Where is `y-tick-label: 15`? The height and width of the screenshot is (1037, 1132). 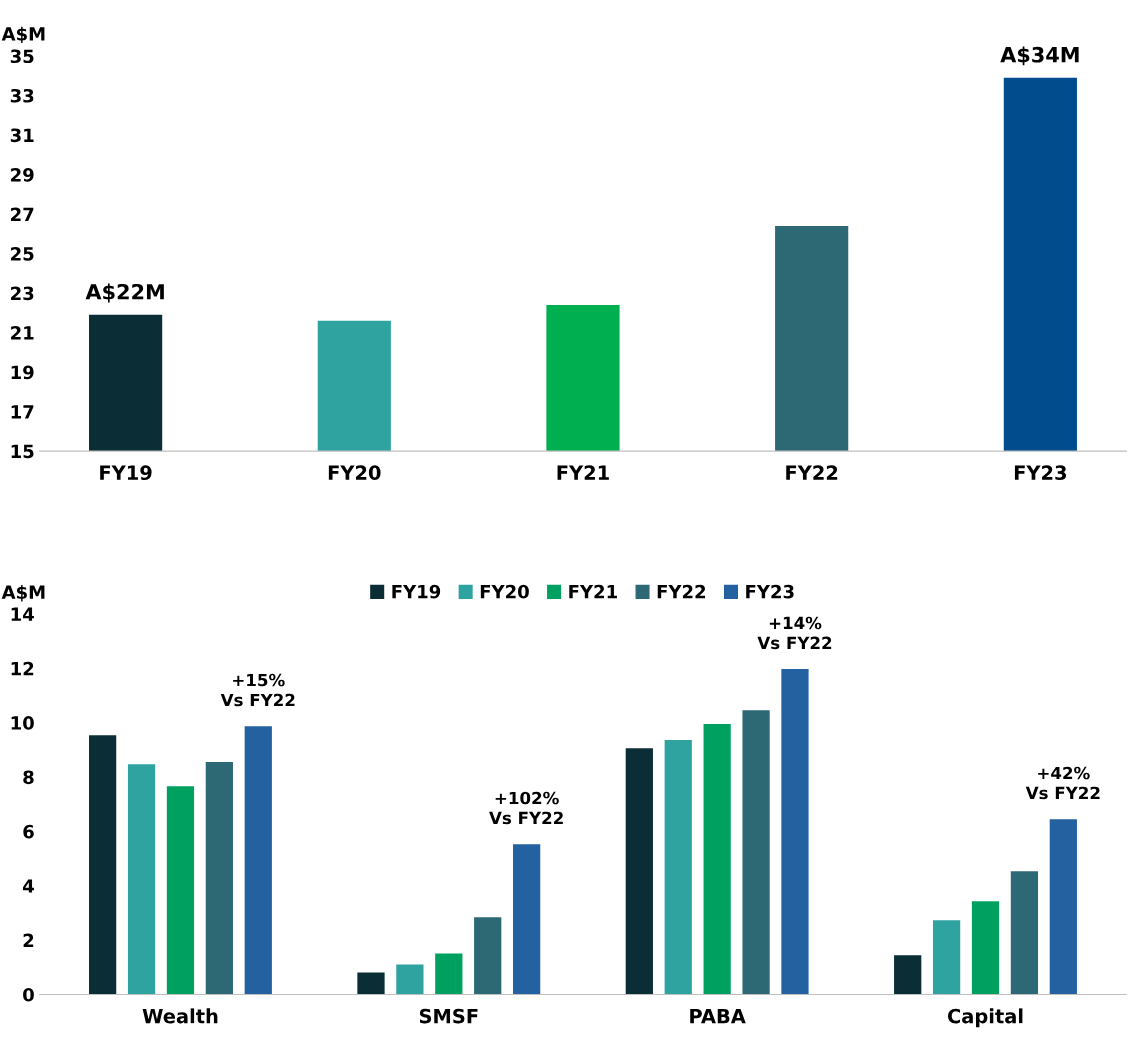
y-tick-label: 15 is located at coordinates (22, 451).